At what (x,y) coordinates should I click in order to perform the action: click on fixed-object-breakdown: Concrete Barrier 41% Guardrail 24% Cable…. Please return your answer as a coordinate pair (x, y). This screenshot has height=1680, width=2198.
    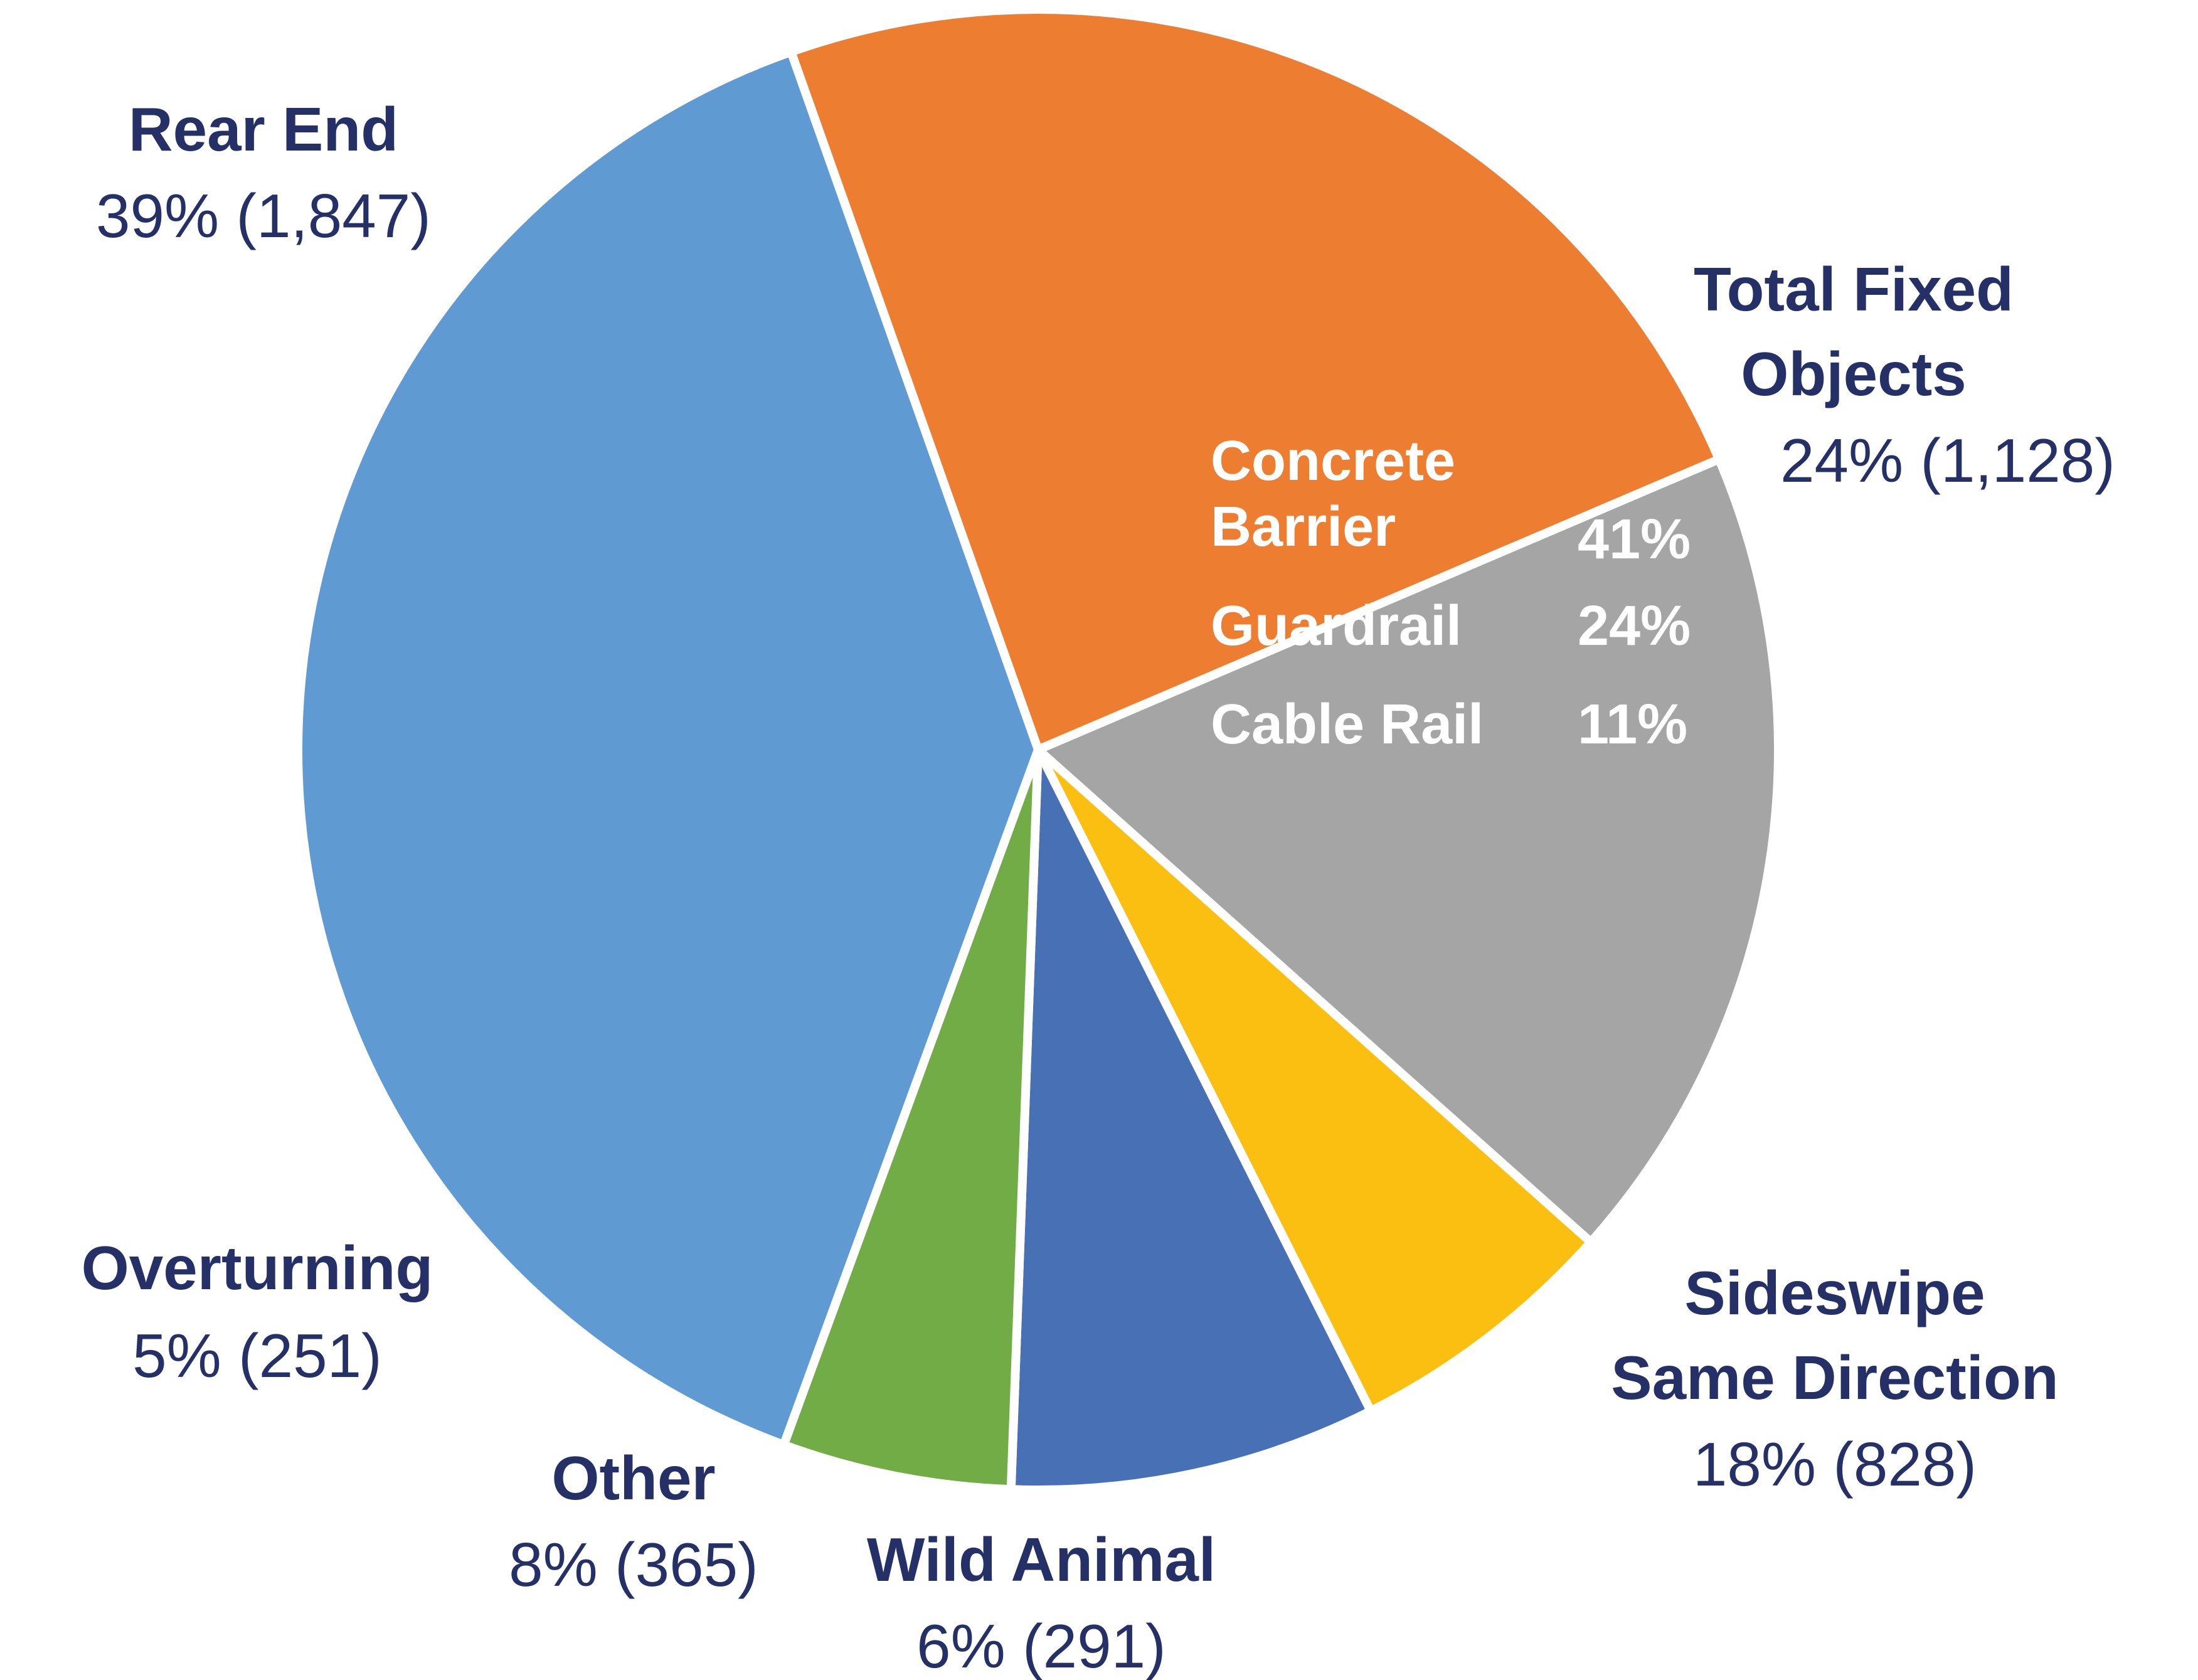
    Looking at the image, I should click on (1451, 593).